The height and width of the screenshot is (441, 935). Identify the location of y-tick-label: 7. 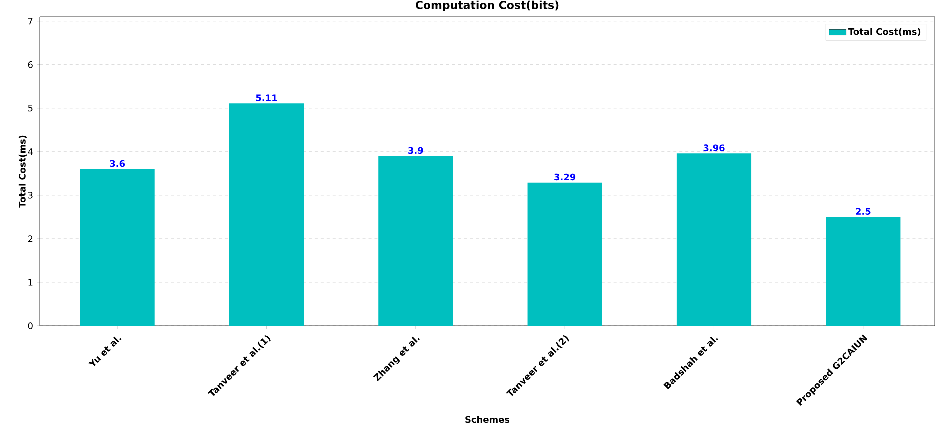
(30, 21).